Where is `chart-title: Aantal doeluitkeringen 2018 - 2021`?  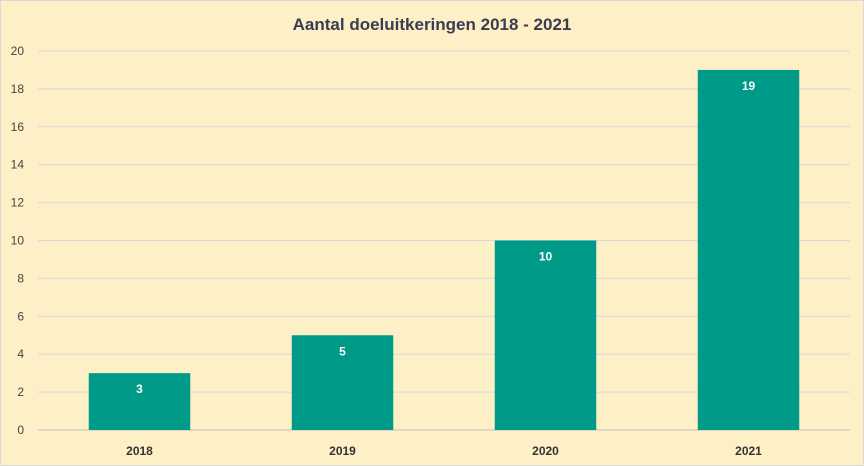 chart-title: Aantal doeluitkeringen 2018 - 2021 is located at coordinates (432, 24).